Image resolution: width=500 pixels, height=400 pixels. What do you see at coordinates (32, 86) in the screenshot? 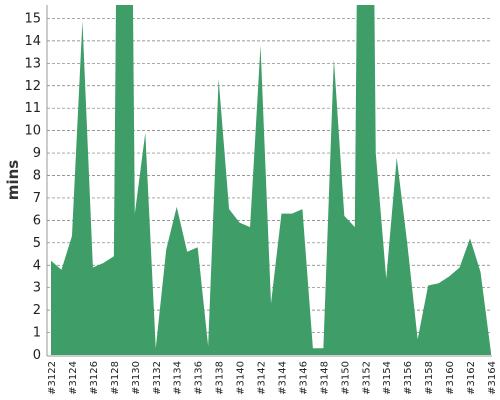
I see `y-tick-label: 12` at bounding box center [32, 86].